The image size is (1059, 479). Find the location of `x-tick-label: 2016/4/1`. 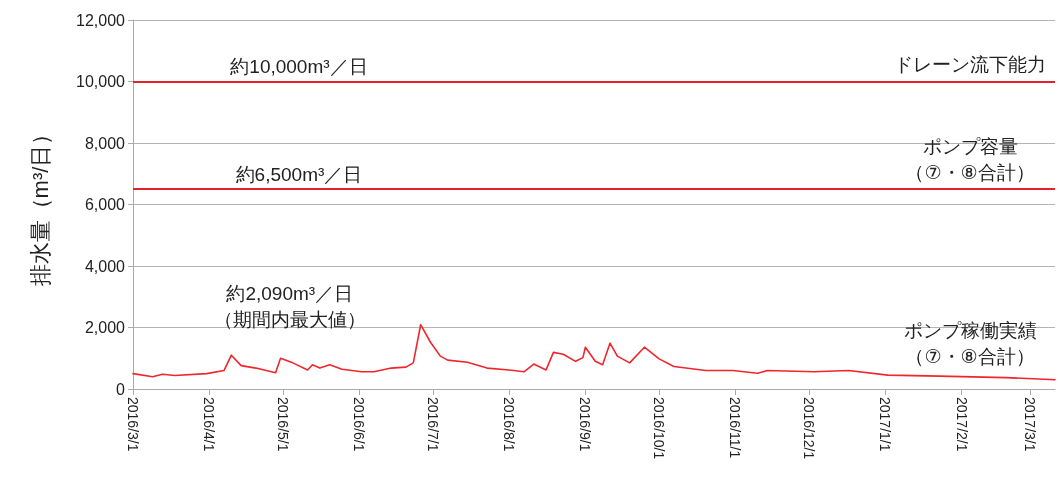

x-tick-label: 2016/4/1 is located at coordinates (209, 424).